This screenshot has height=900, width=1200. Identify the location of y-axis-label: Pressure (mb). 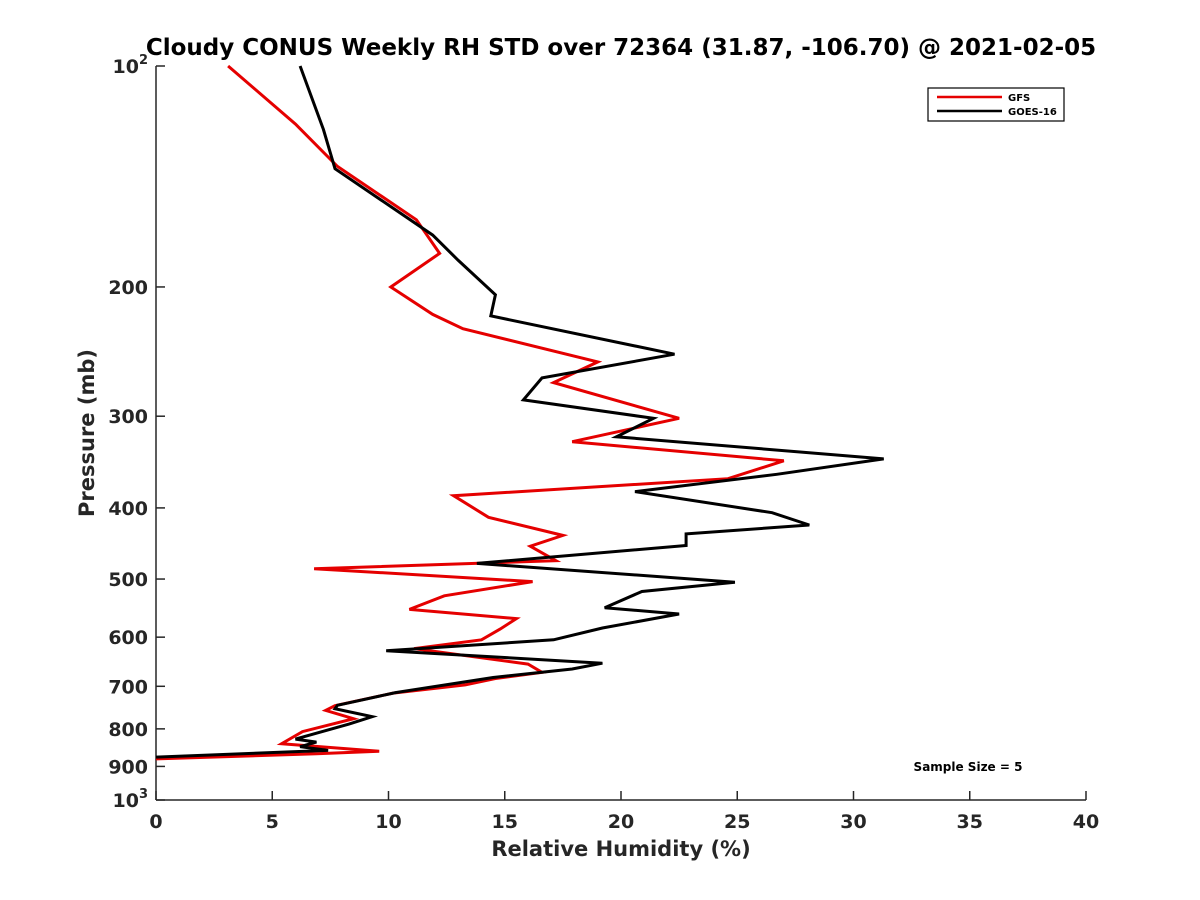
(87, 433).